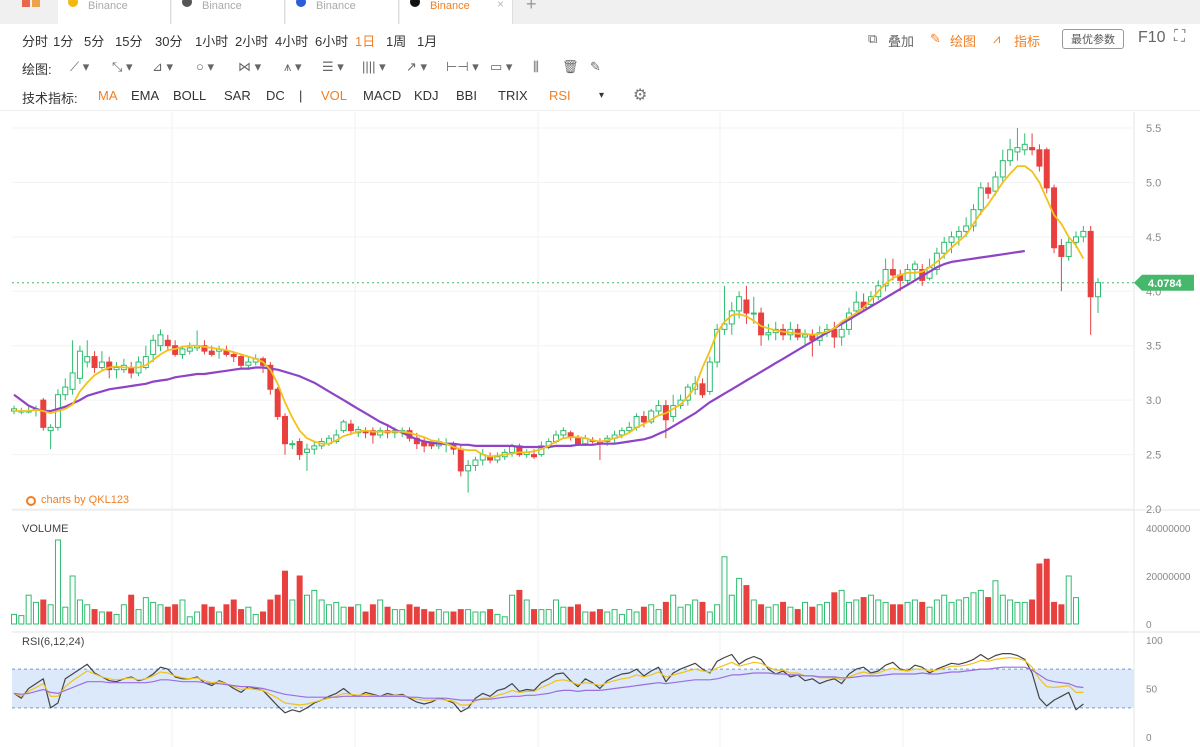 This screenshot has width=1200, height=747. What do you see at coordinates (252, 41) in the screenshot?
I see `timeframe-6: 2小时` at bounding box center [252, 41].